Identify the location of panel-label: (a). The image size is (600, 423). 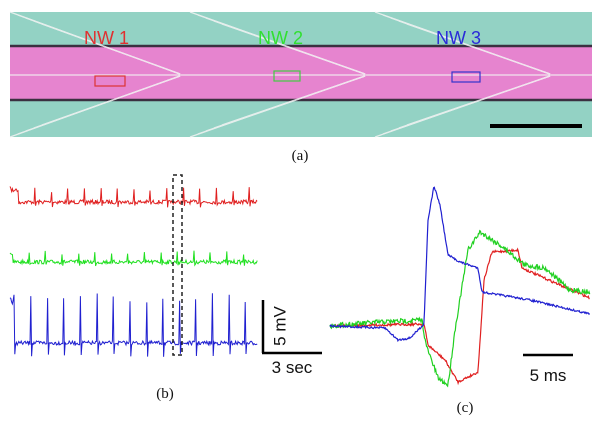
(300, 156).